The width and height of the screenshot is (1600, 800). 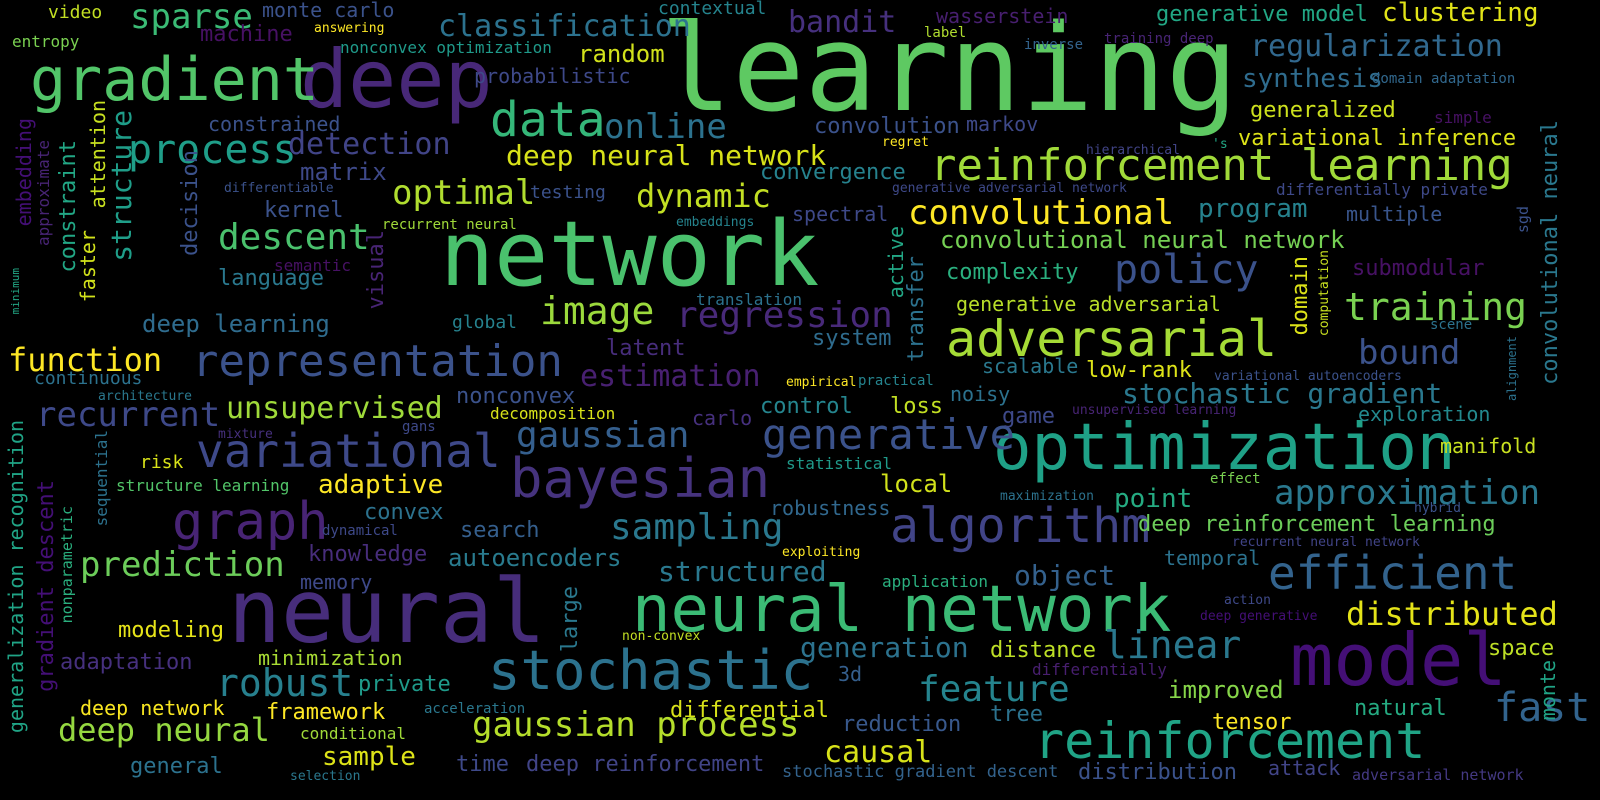 I want to click on word: improved, so click(x=1226, y=690).